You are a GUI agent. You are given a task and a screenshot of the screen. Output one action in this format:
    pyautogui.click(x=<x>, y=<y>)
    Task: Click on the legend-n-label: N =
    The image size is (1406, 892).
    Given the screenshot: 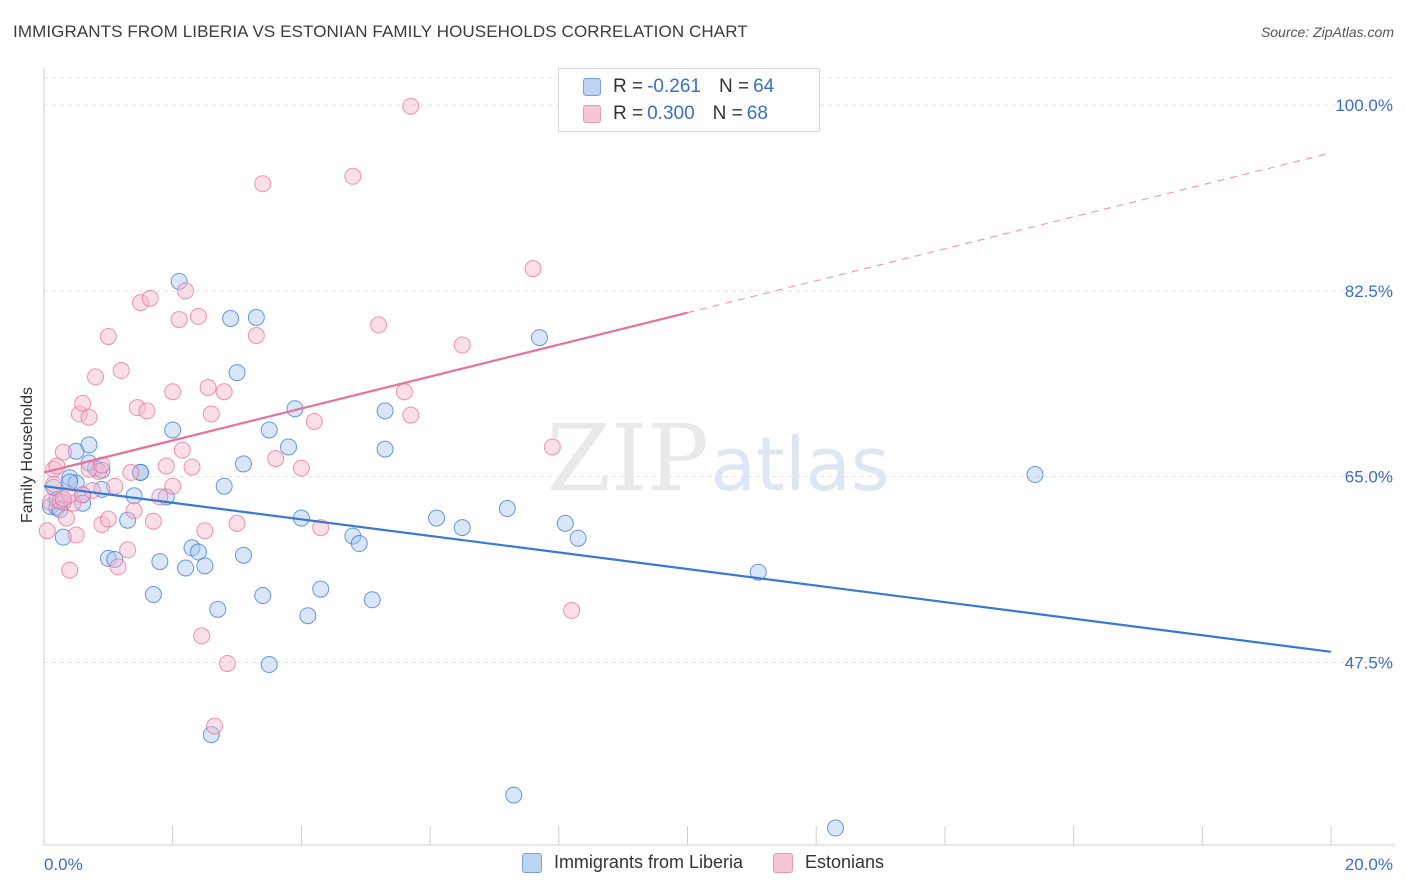 What is the action you would take?
    pyautogui.click(x=734, y=86)
    